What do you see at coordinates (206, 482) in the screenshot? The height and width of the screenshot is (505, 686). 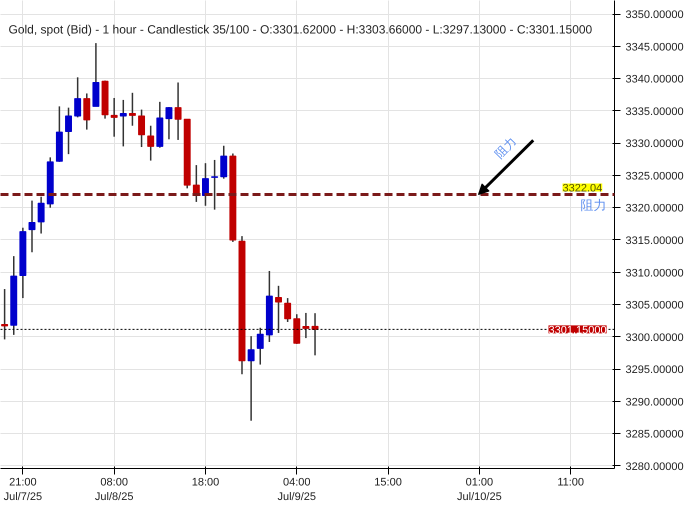 I see `x-tick-label: 18:00` at bounding box center [206, 482].